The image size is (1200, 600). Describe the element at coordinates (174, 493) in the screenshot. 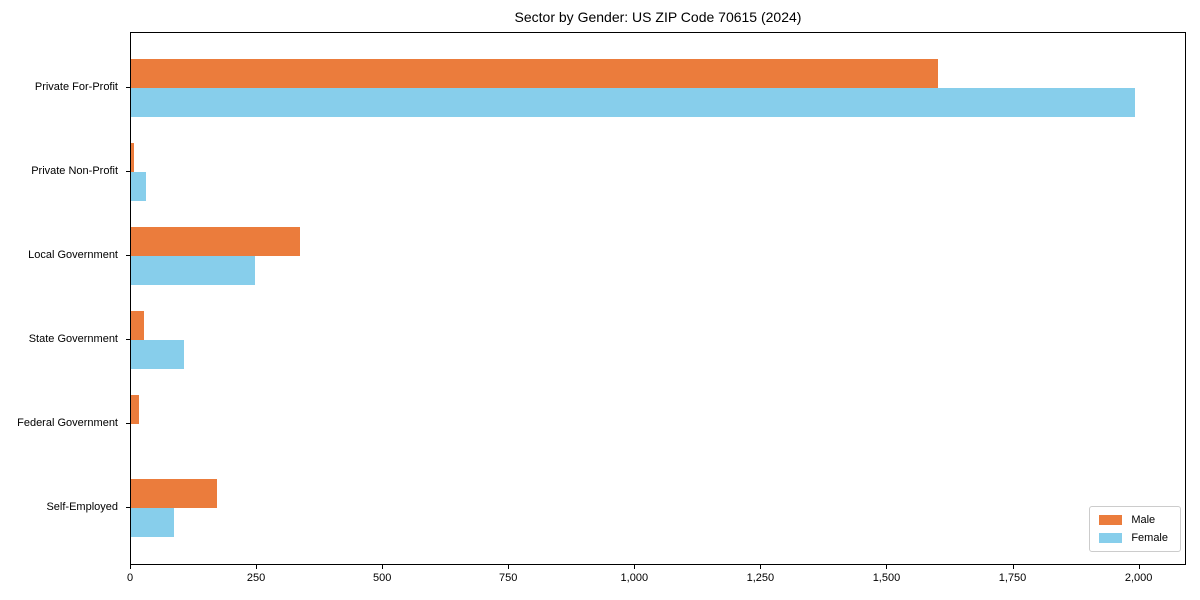

I see `bar-male-self-employed` at that location.